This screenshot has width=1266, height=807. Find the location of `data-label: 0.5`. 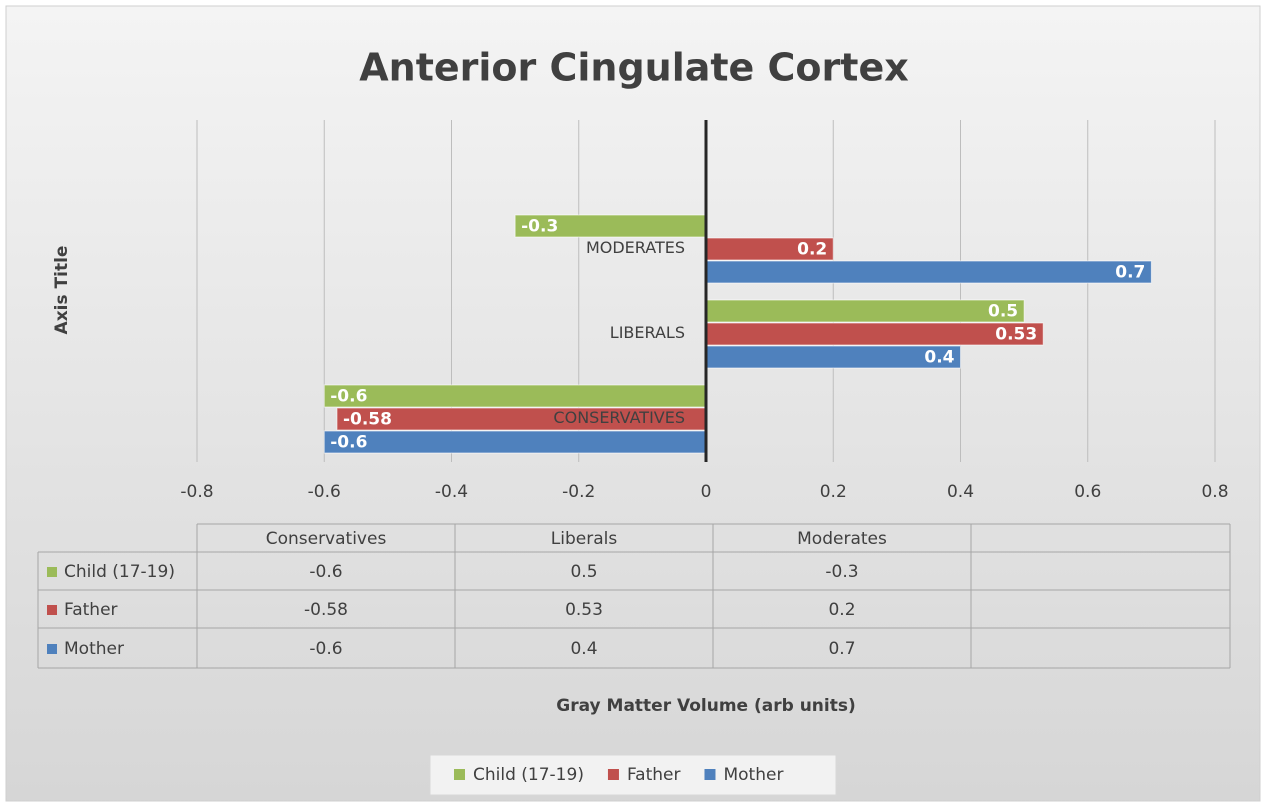

data-label: 0.5 is located at coordinates (1003, 312).